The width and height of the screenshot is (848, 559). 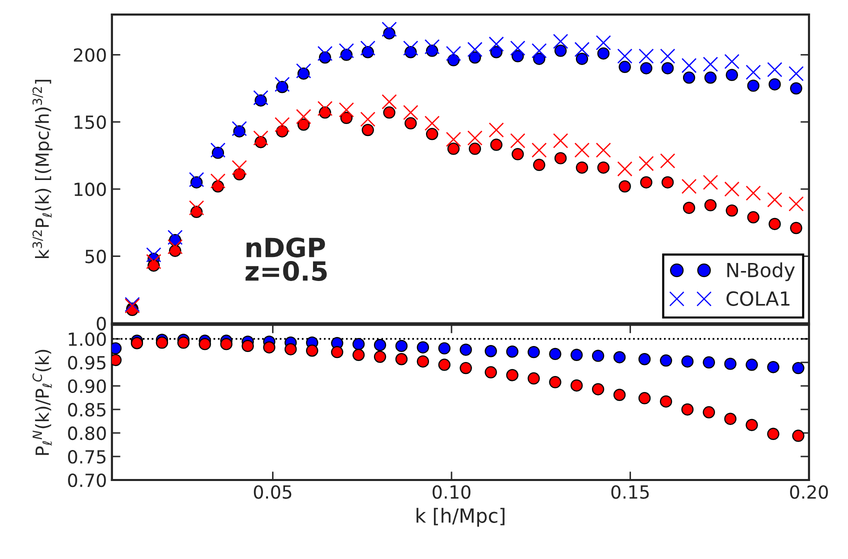 I want to click on y-tick-label: 100, so click(x=90, y=189).